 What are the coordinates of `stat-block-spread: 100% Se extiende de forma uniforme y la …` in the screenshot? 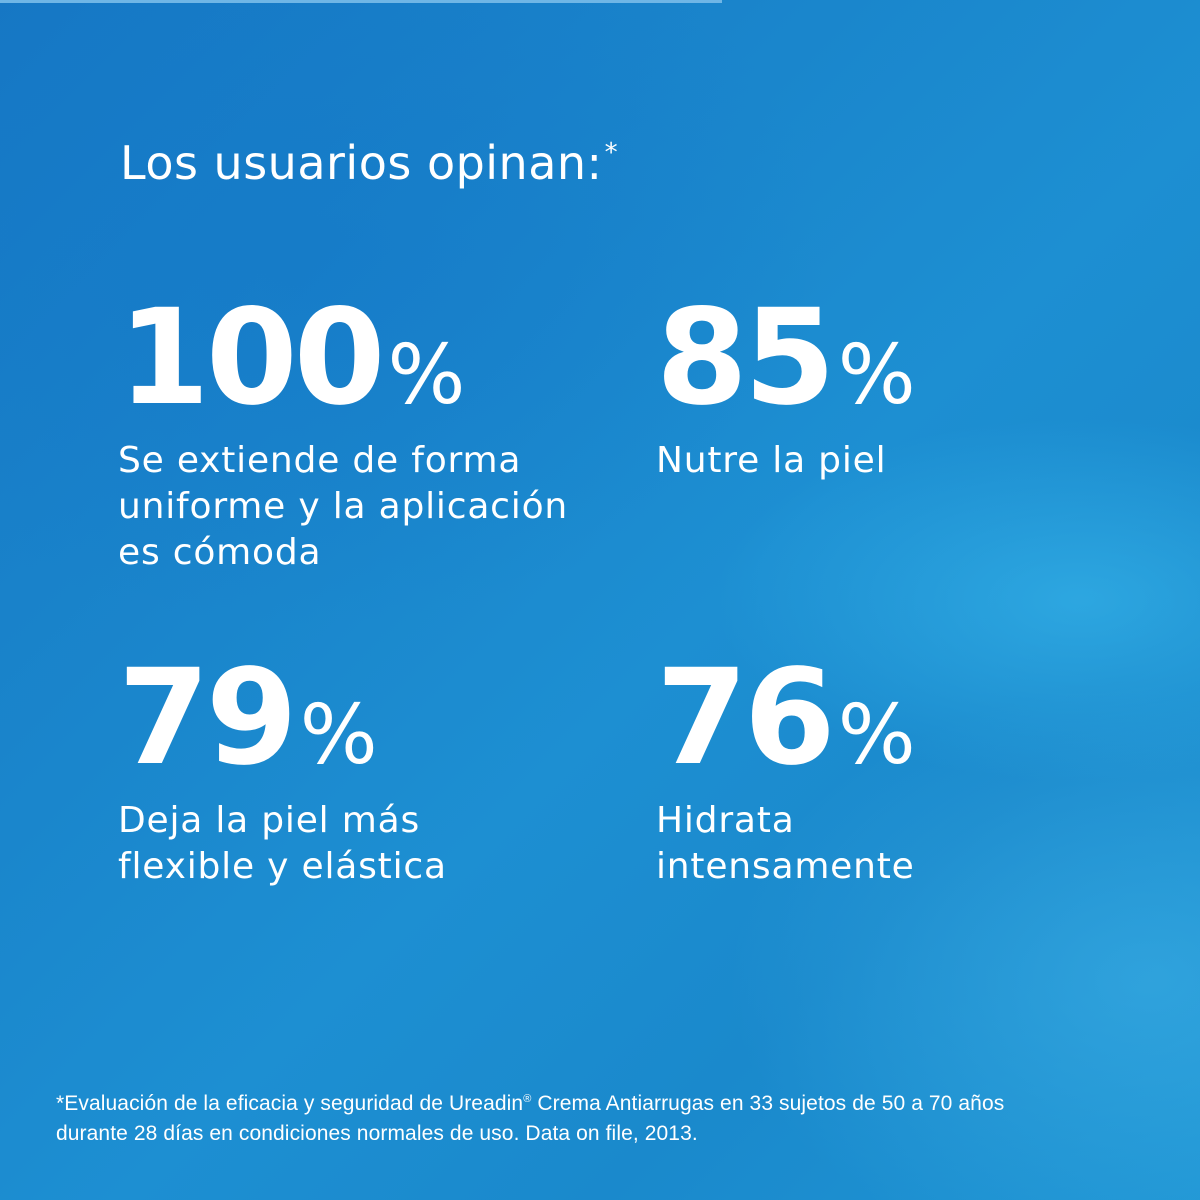 It's located at (343, 434).